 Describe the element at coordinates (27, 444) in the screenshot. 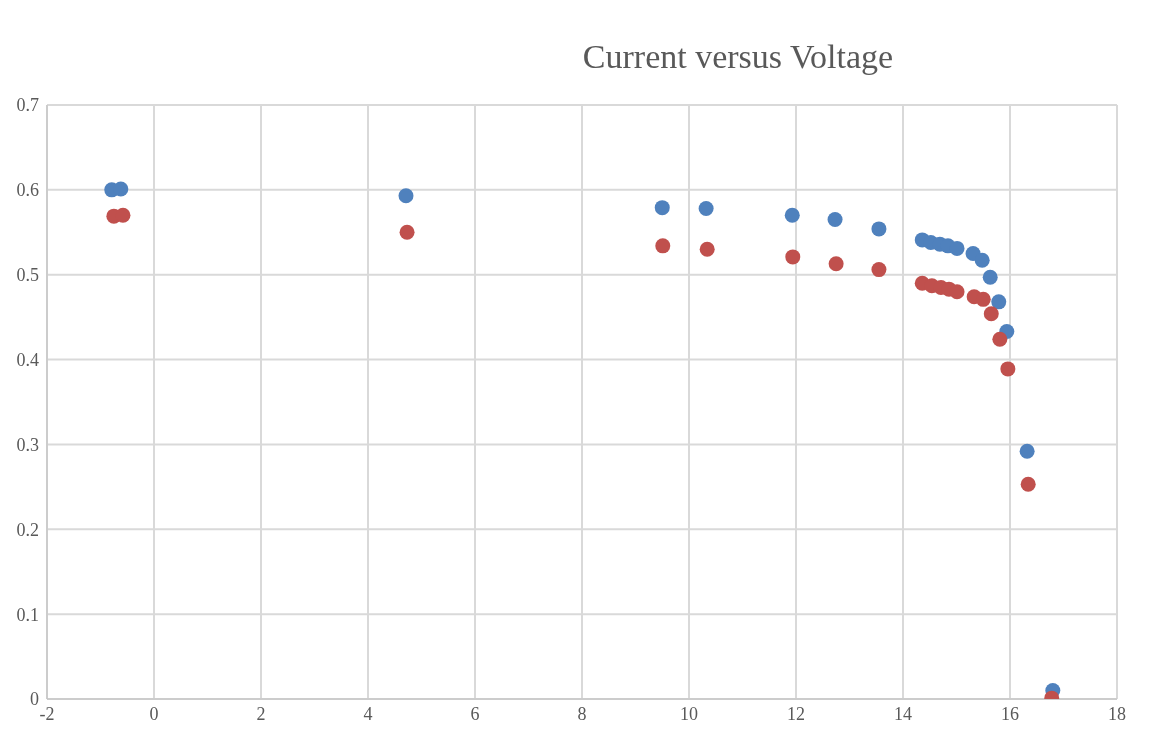

I see `y-tick-label: 0.3` at that location.